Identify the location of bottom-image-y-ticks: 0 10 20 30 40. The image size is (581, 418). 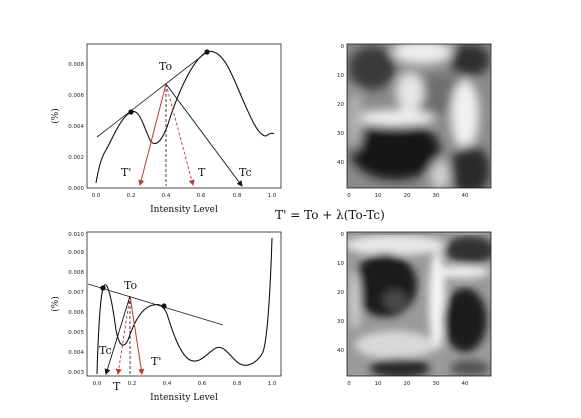
(341, 293).